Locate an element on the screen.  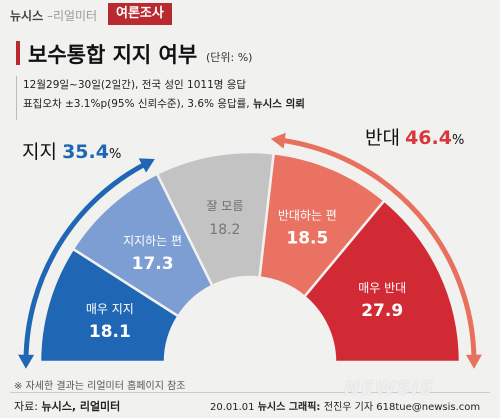
top-bar: 뉴시스 –리얼미터 여론조사 is located at coordinates (250, 15).